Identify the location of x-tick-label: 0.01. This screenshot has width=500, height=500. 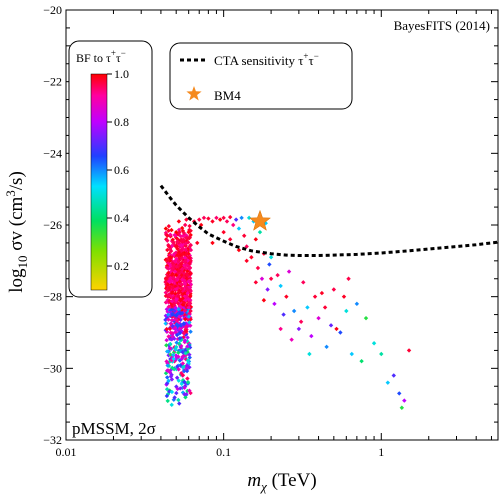
(66, 452).